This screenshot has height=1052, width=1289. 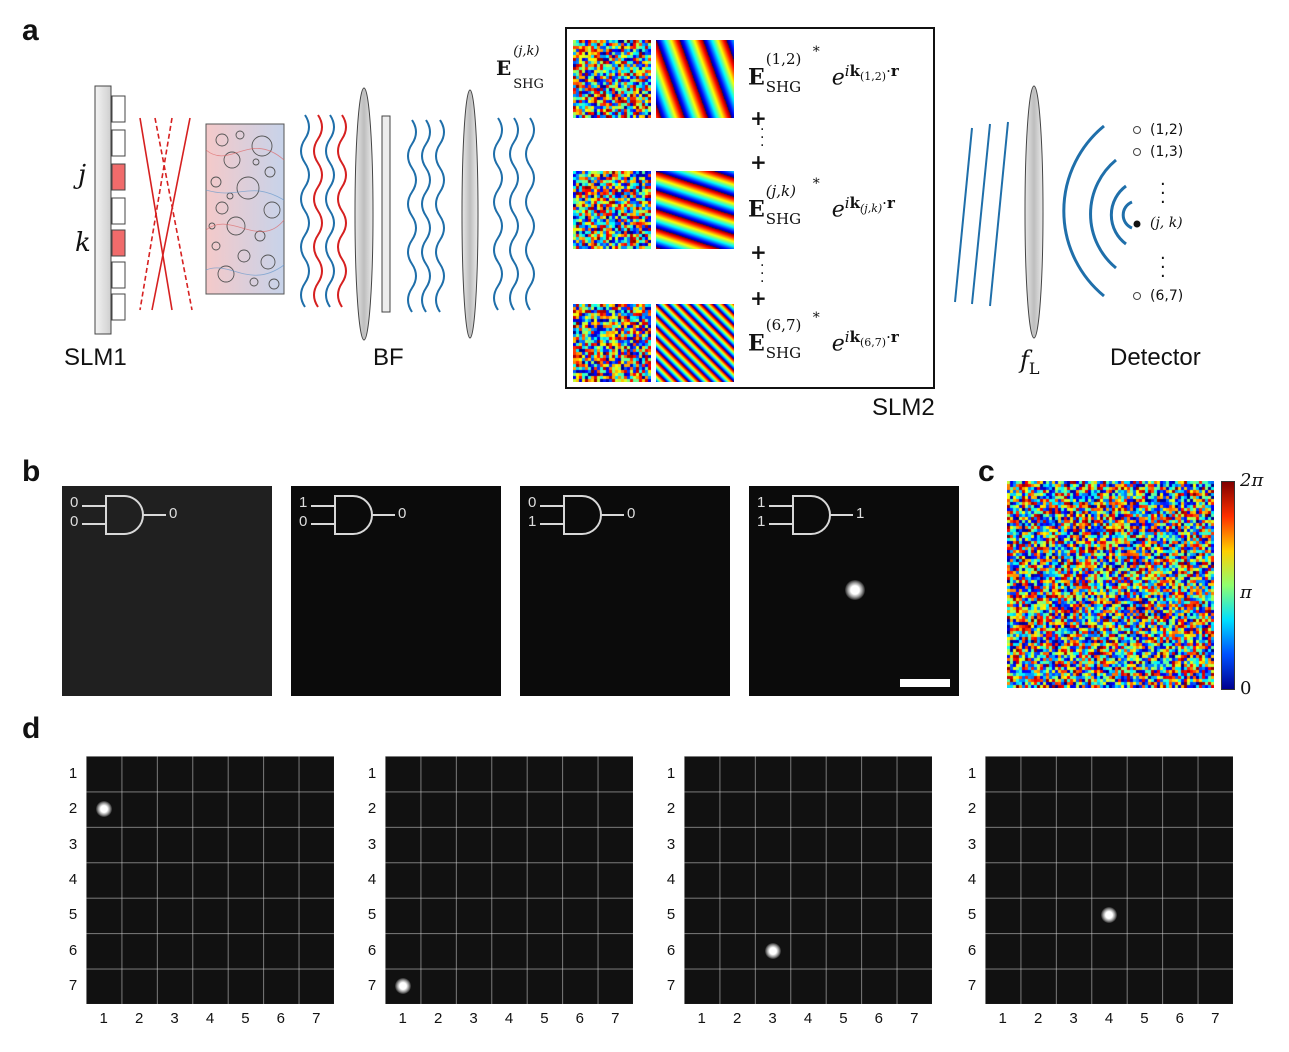 What do you see at coordinates (526, 51) in the screenshot?
I see `eshg-sup: (j,k)` at bounding box center [526, 51].